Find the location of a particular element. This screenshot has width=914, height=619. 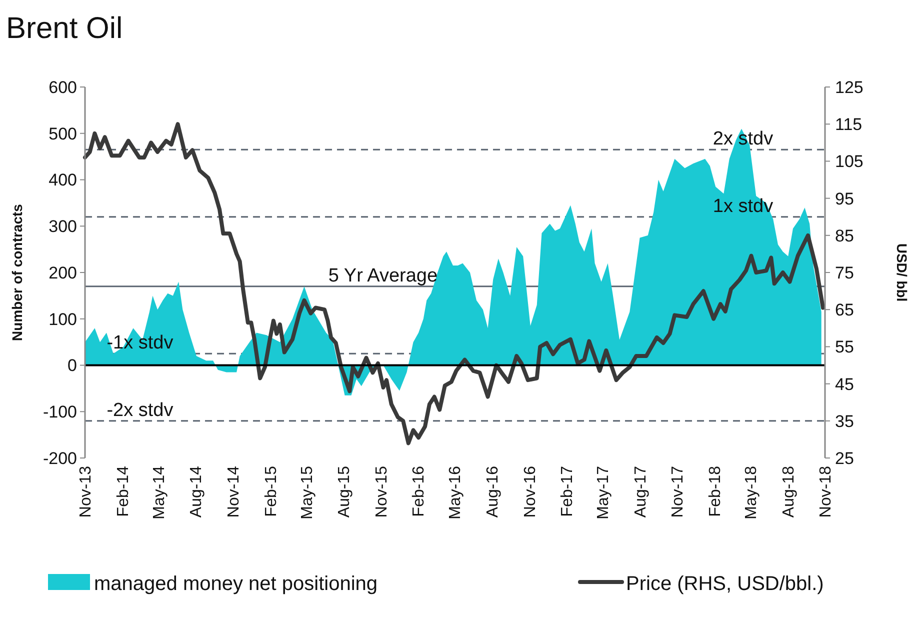

y-tick-label: 500 is located at coordinates (62, 134).